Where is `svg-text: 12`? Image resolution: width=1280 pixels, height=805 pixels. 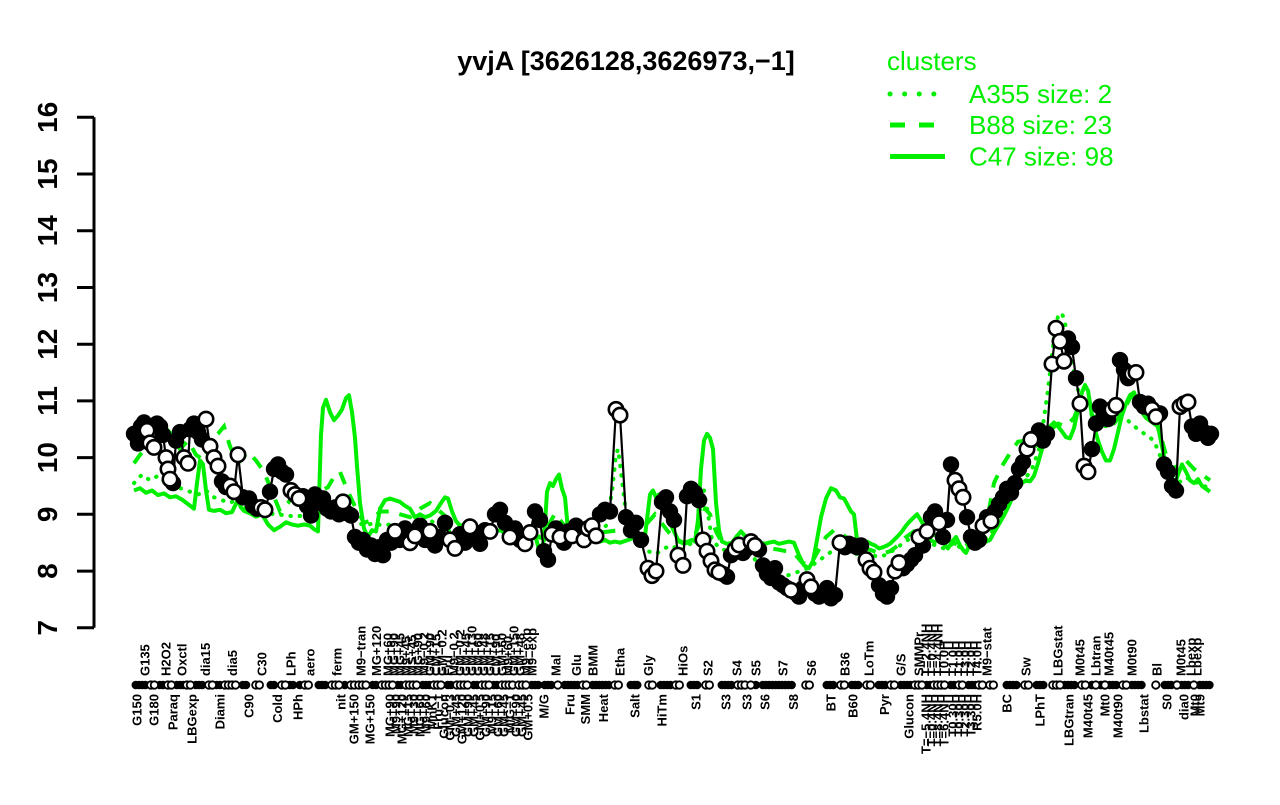 svg-text: 12 is located at coordinates (47, 344).